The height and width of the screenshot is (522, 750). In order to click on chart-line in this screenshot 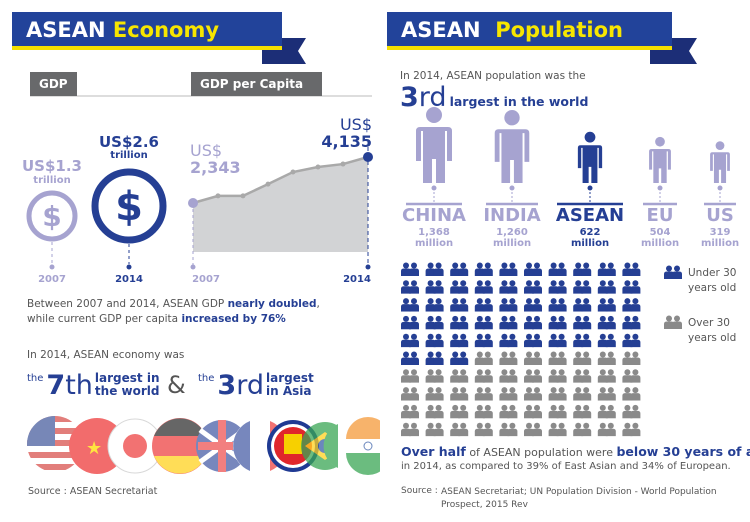, I will do `click(280, 180)`.